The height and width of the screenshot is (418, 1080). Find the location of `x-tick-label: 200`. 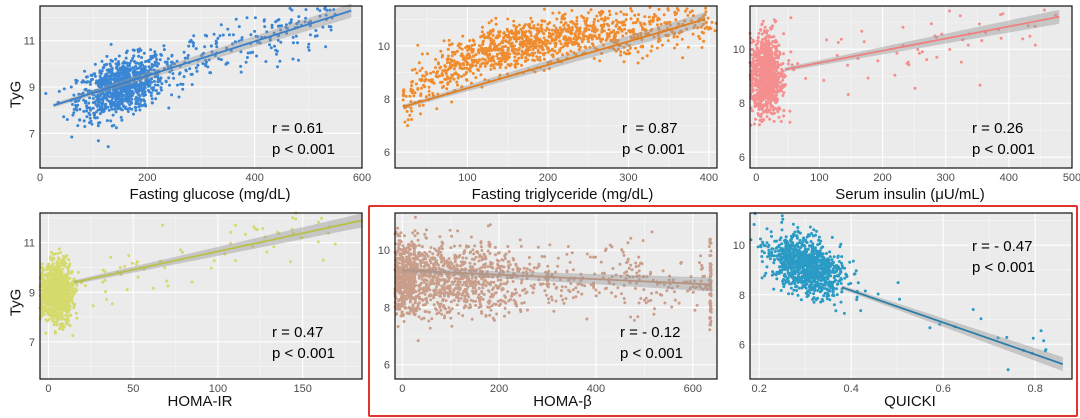

x-tick-label: 200 is located at coordinates (548, 178).